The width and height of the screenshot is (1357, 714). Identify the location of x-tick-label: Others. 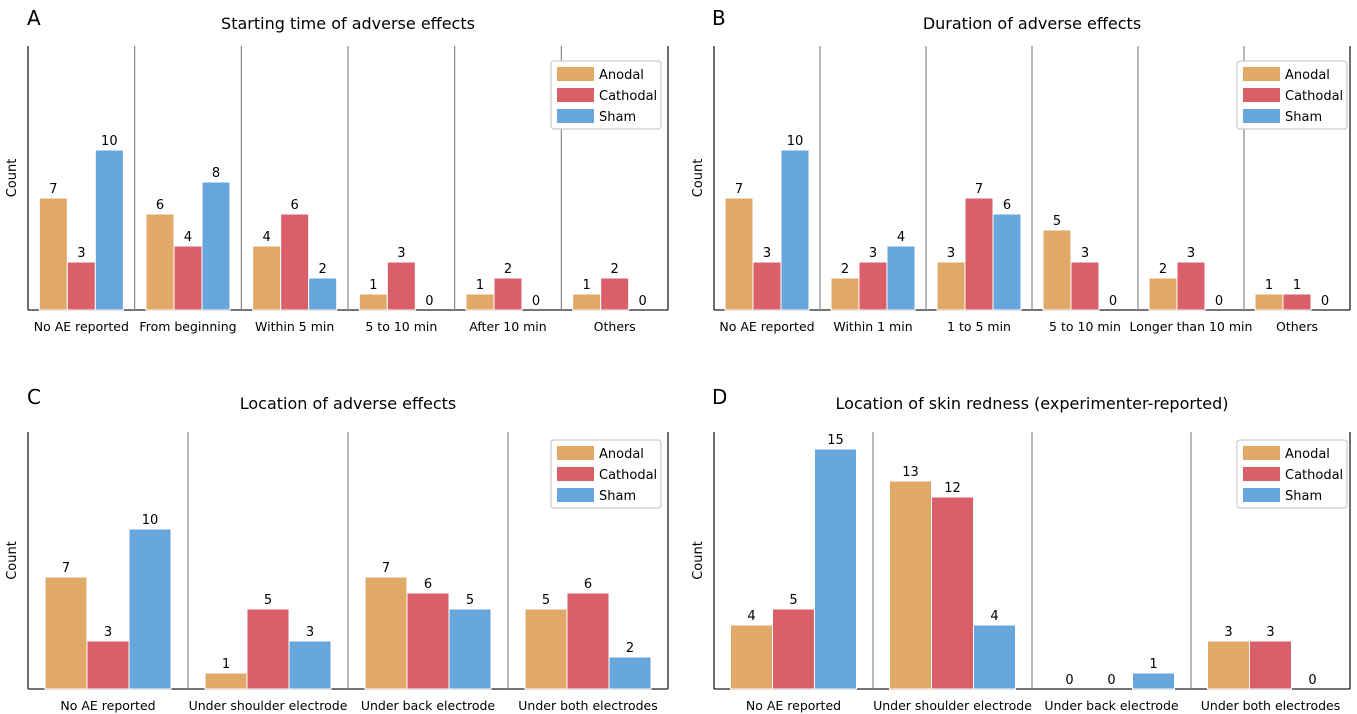
(1297, 326).